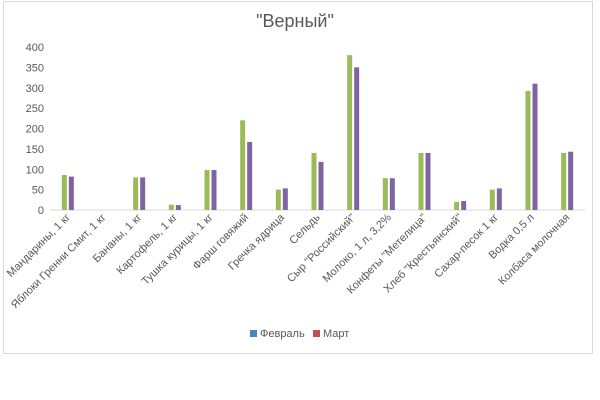 Image resolution: width=600 pixels, height=400 pixels. Describe the element at coordinates (282, 334) in the screenshot. I see `legend-label: Февраль` at that location.